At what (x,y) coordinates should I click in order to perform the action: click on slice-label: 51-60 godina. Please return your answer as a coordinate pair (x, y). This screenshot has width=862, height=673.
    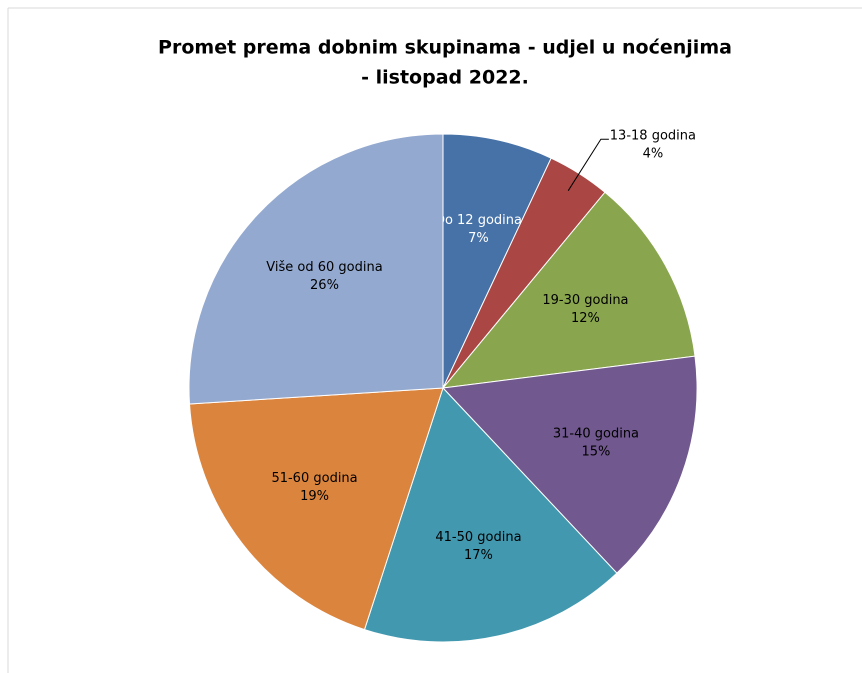
    Looking at the image, I should click on (314, 478).